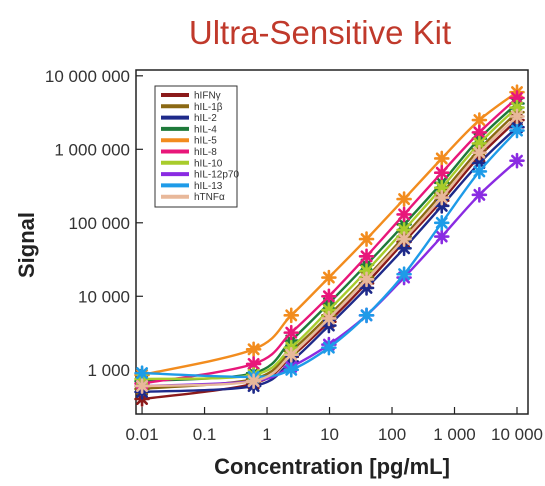 Image resolution: width=545 pixels, height=486 pixels. Describe the element at coordinates (87, 76) in the screenshot. I see `y-tick-label: 10 000 000` at that location.